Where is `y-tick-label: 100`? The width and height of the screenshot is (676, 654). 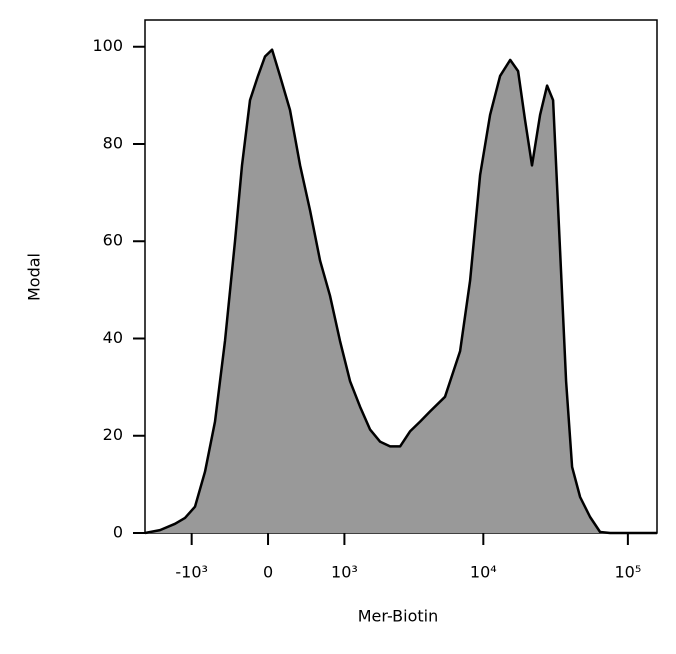 y-tick-label: 100 is located at coordinates (107, 45).